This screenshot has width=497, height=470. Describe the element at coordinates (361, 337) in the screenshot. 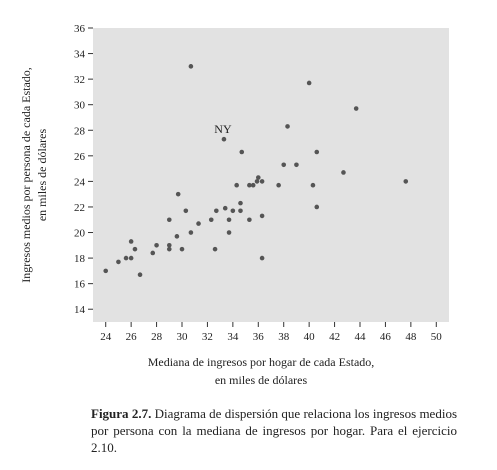

I see `x-tick-label: 44` at that location.